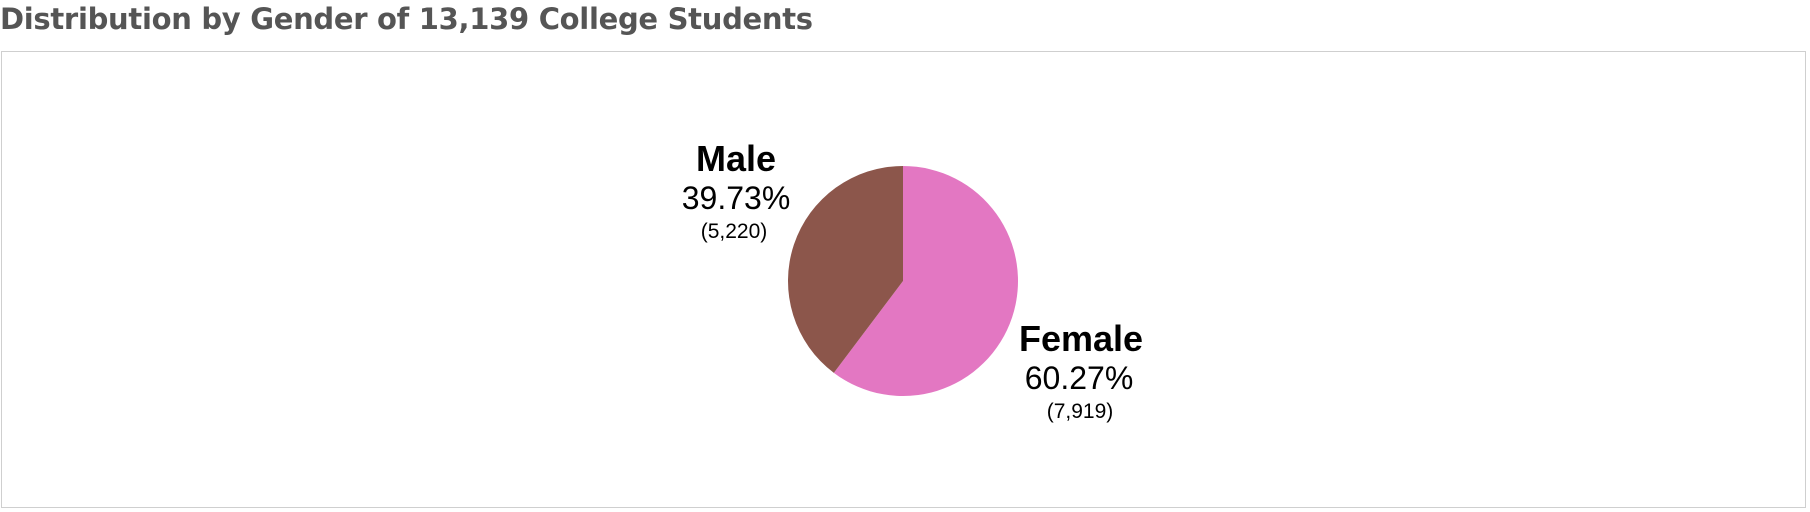  Describe the element at coordinates (736, 158) in the screenshot. I see `slice-label-male-name: Male` at that location.